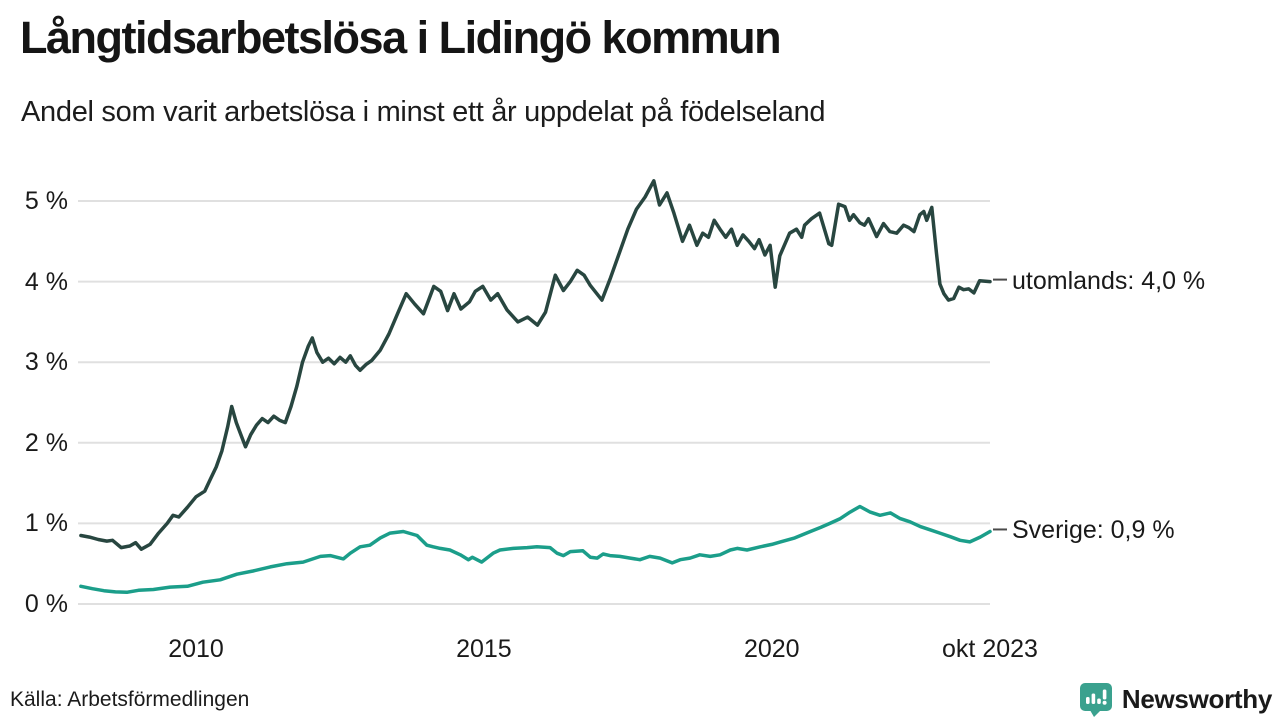 The width and height of the screenshot is (1280, 720). I want to click on y-tick-label: 2 %, so click(46, 442).